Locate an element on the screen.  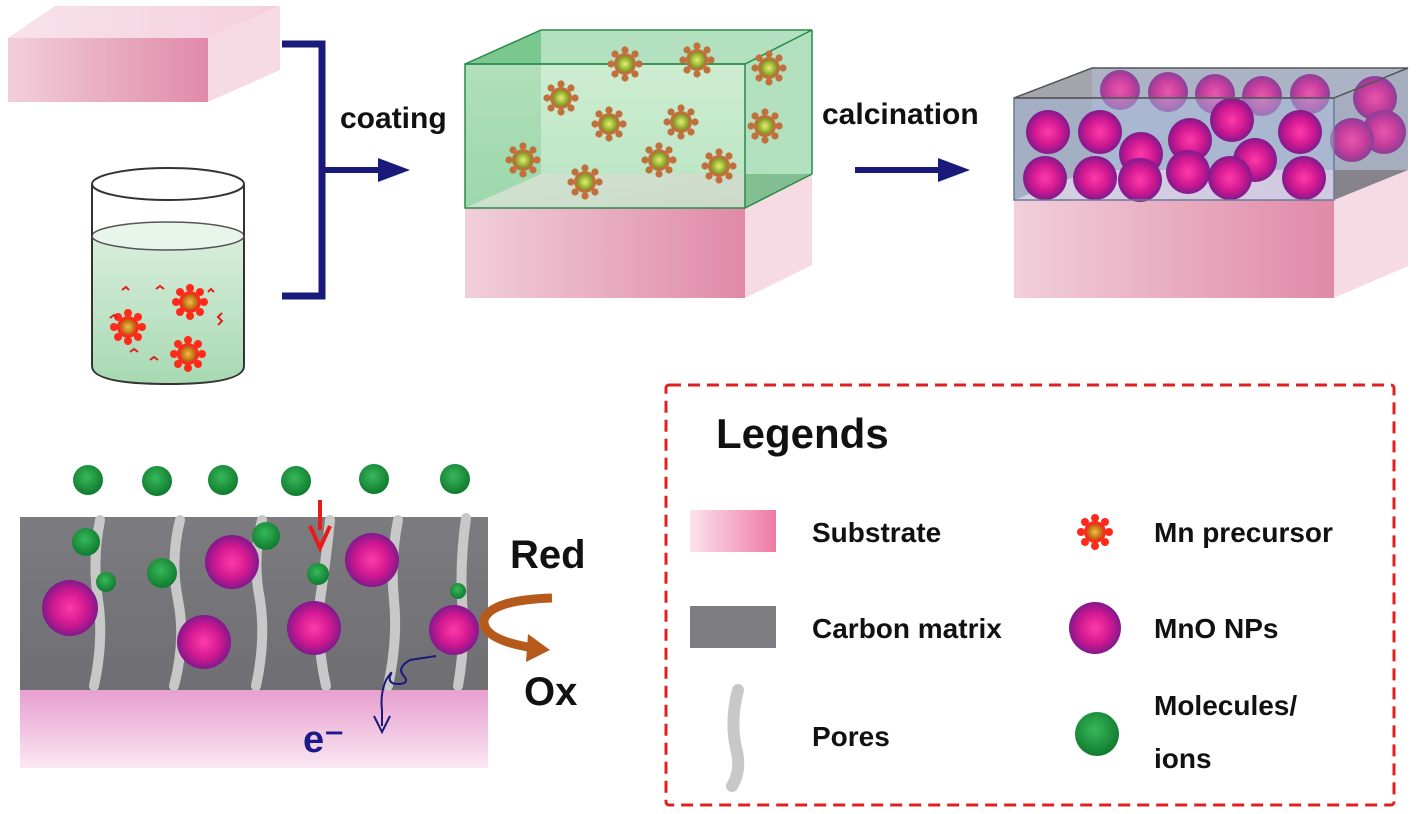
legend-substrate-label: Substrate is located at coordinates (876, 532).